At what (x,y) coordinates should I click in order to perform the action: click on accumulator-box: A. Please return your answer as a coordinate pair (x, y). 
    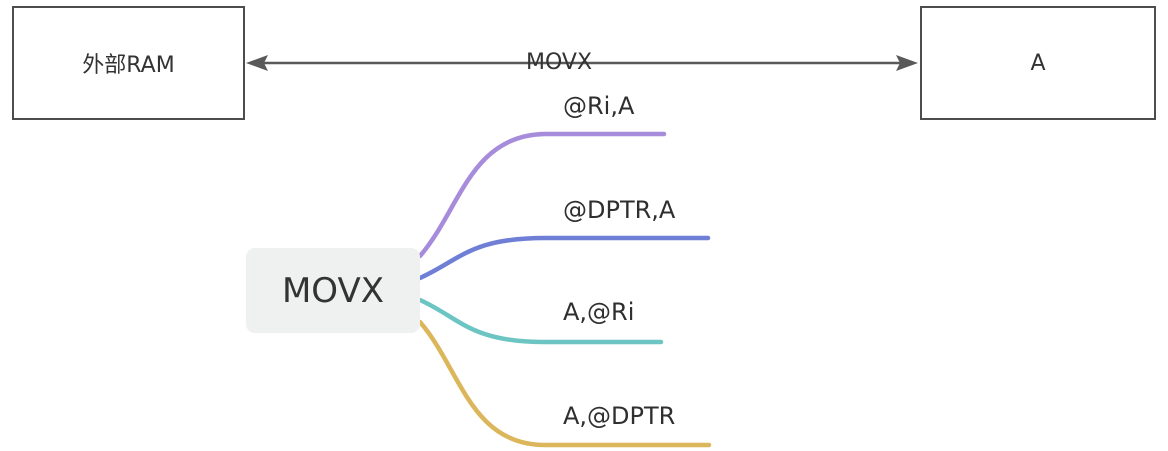
    Looking at the image, I should click on (1038, 63).